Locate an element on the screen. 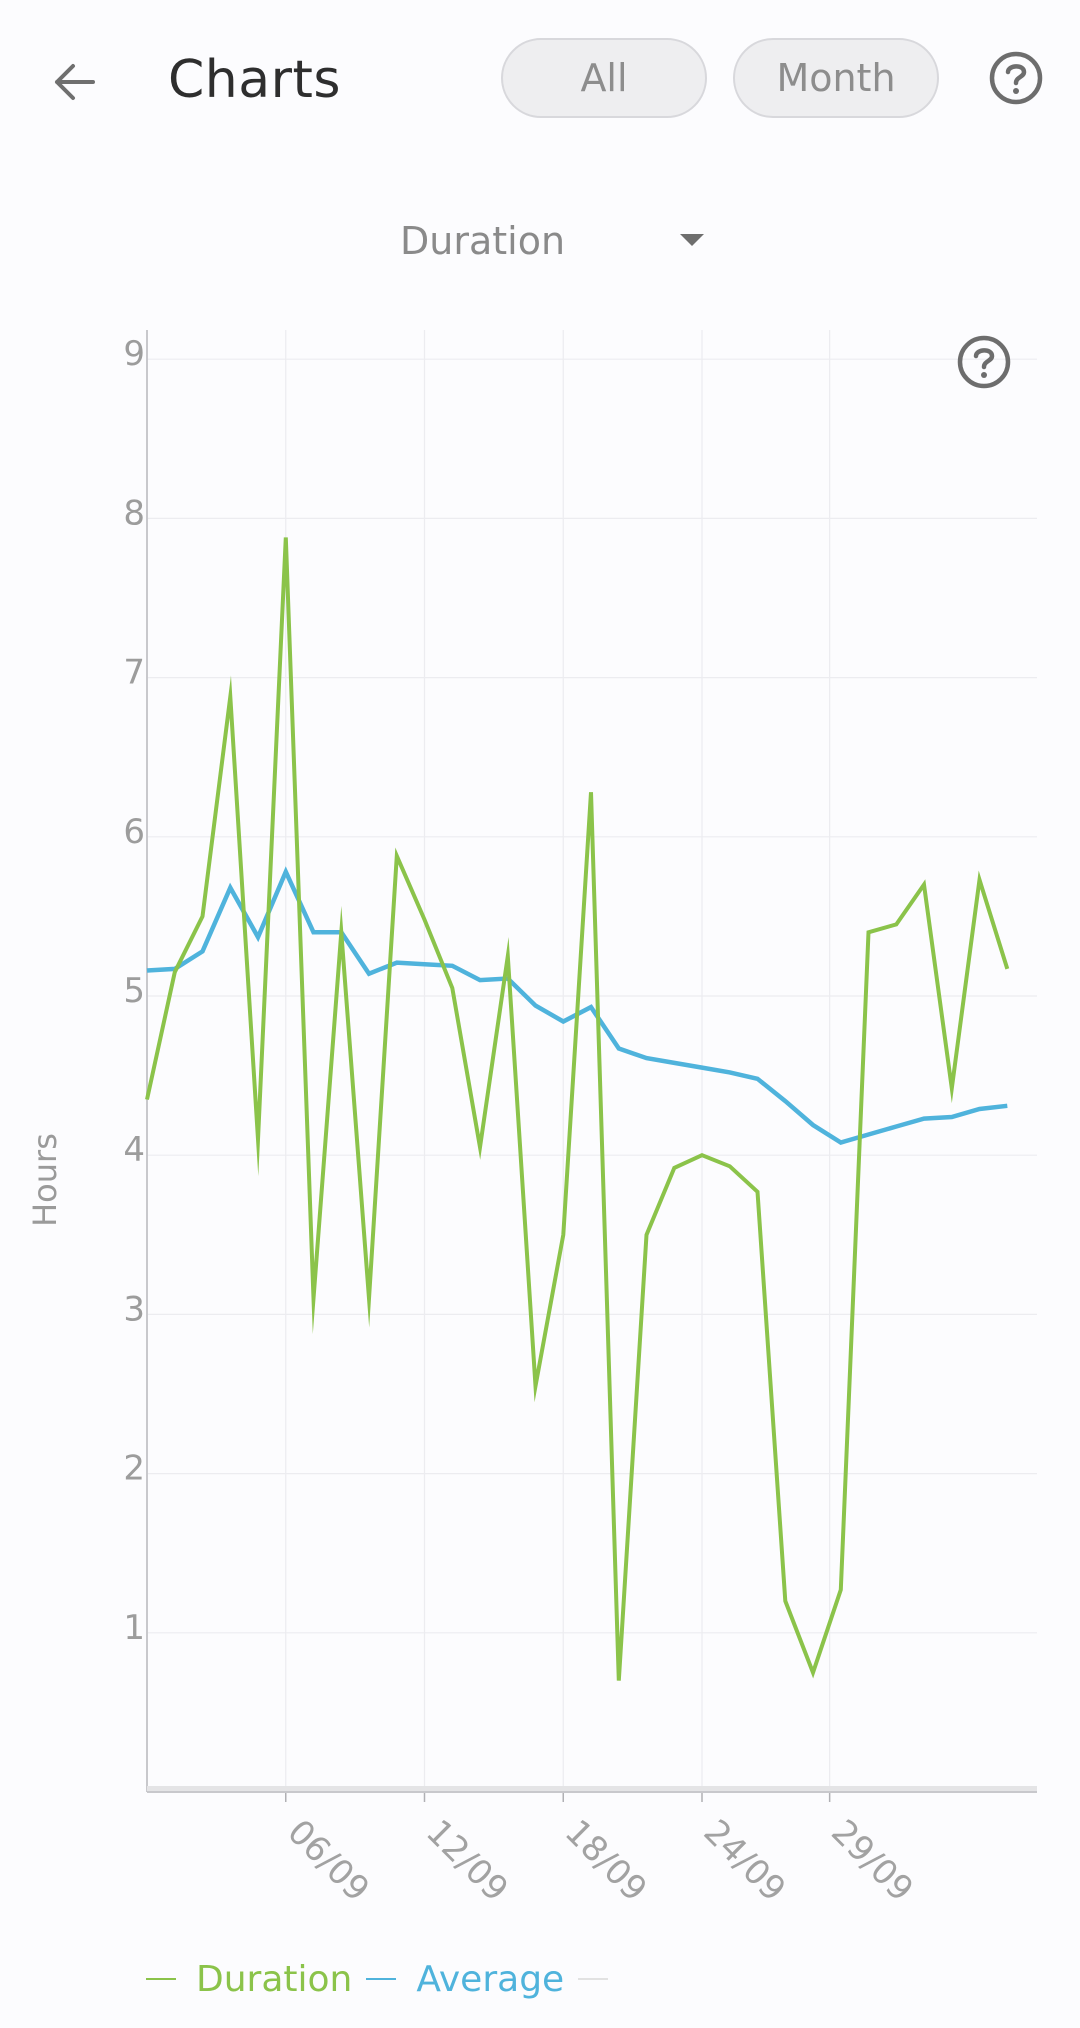 The width and height of the screenshot is (1080, 2028). x-tick-label: 29/09 is located at coordinates (872, 1861).